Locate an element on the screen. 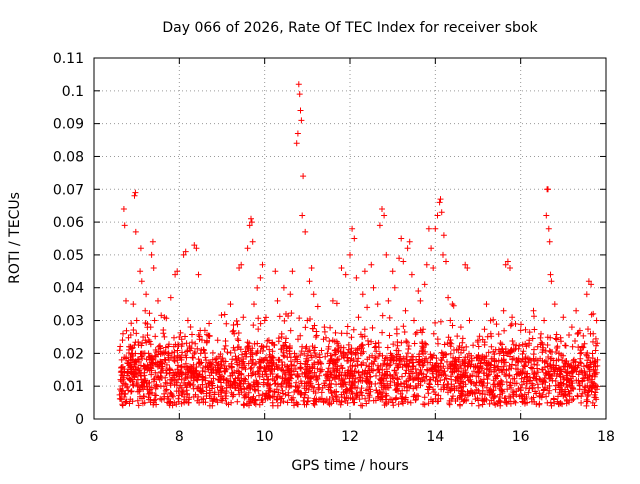 The image size is (640, 484). x-tick-label: 8 is located at coordinates (179, 437).